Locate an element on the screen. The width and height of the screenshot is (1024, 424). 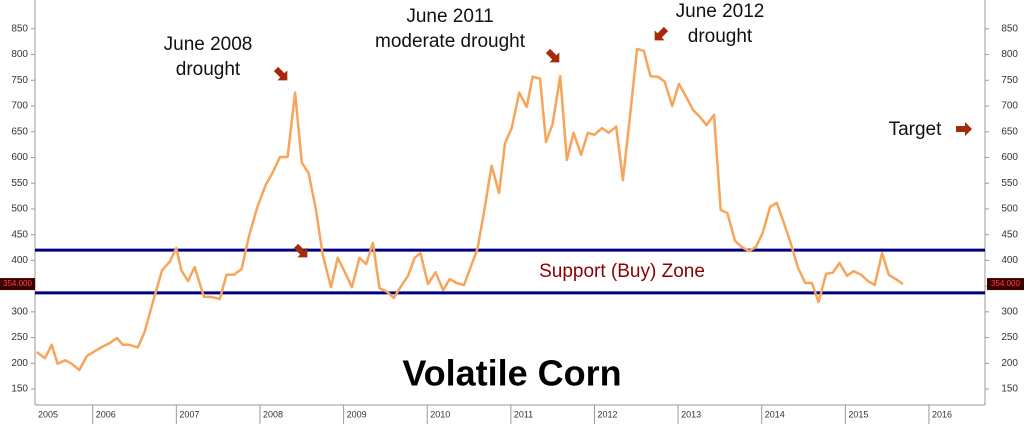
annotation: June 2011 is located at coordinates (449, 16).